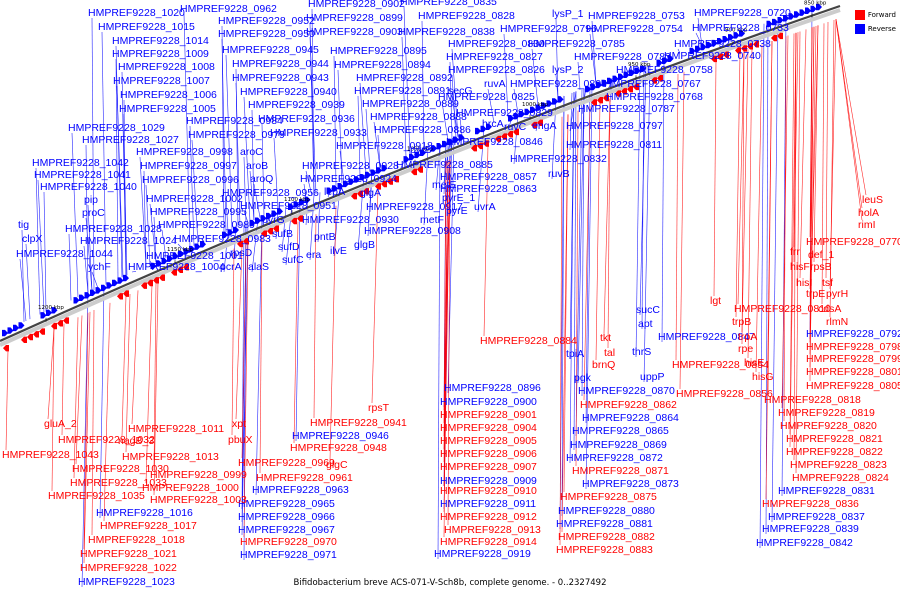 This screenshot has width=900, height=600. Describe the element at coordinates (488, 428) in the screenshot. I see `forward-gene-label: HMPREF9228_0904` at that location.